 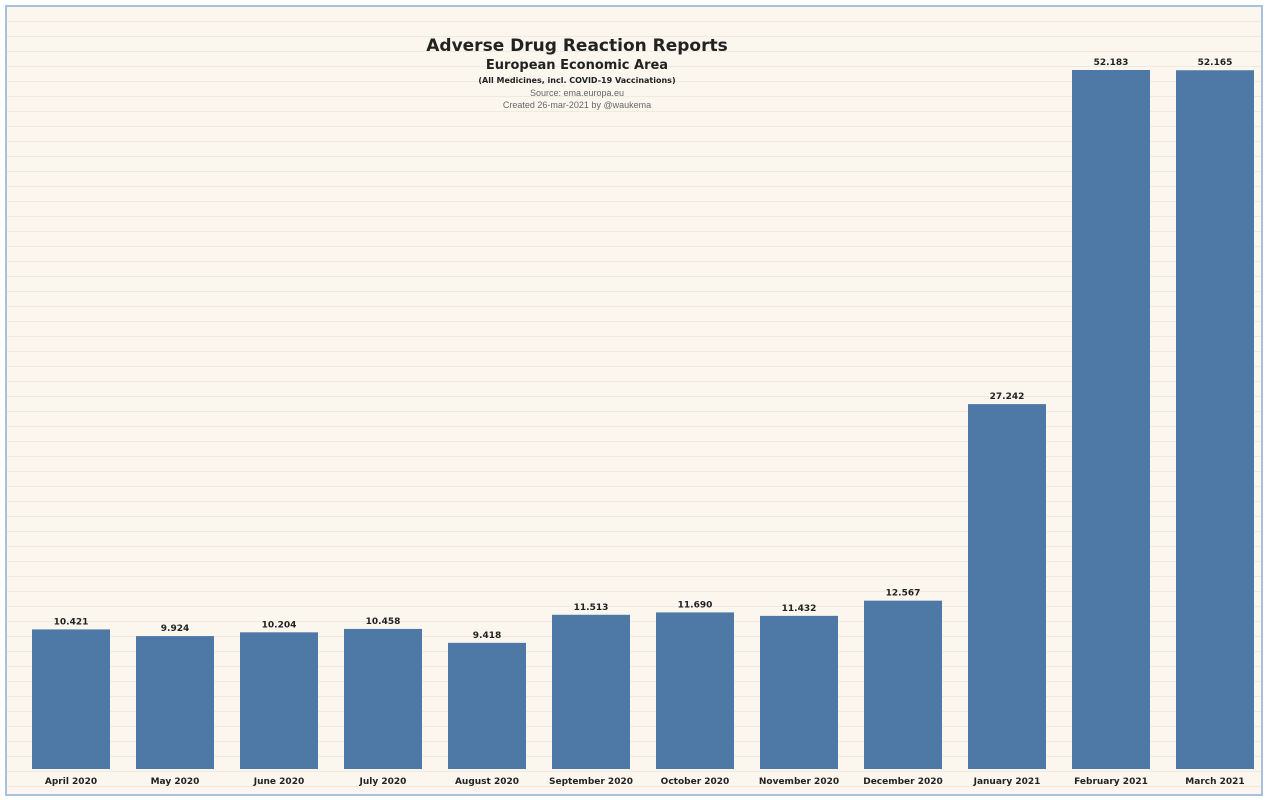 I want to click on value-label-8: 12.567, so click(x=903, y=594).